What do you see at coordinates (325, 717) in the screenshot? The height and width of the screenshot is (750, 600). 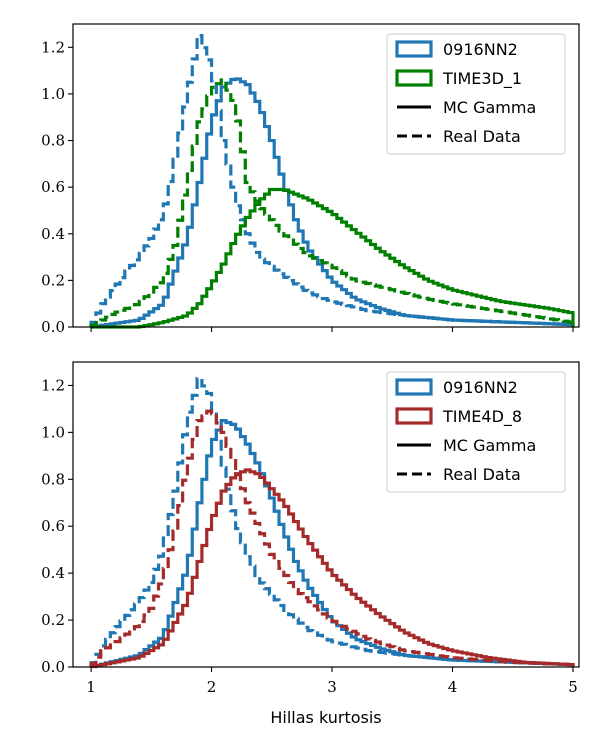 I see `x-axis-label: Hillas kurtosis` at bounding box center [325, 717].